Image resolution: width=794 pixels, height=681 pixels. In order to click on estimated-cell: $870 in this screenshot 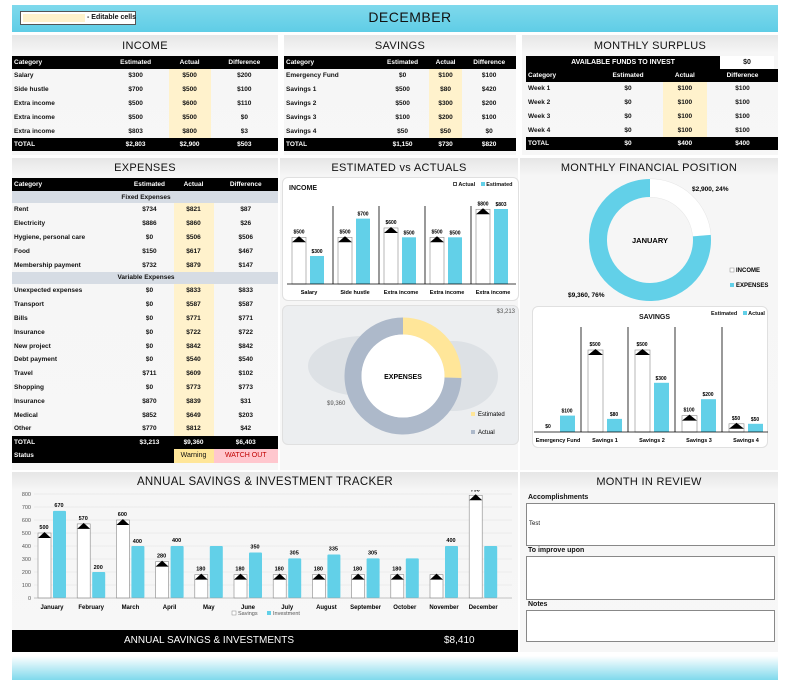, I will do `click(149, 401)`.